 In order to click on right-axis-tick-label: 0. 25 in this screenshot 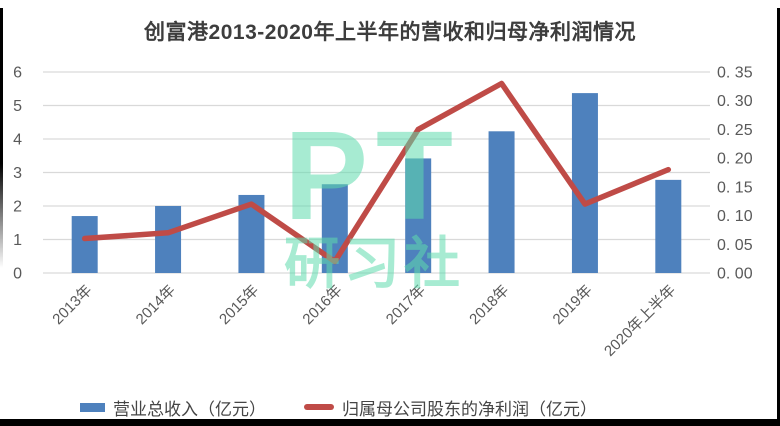, I will do `click(735, 130)`.